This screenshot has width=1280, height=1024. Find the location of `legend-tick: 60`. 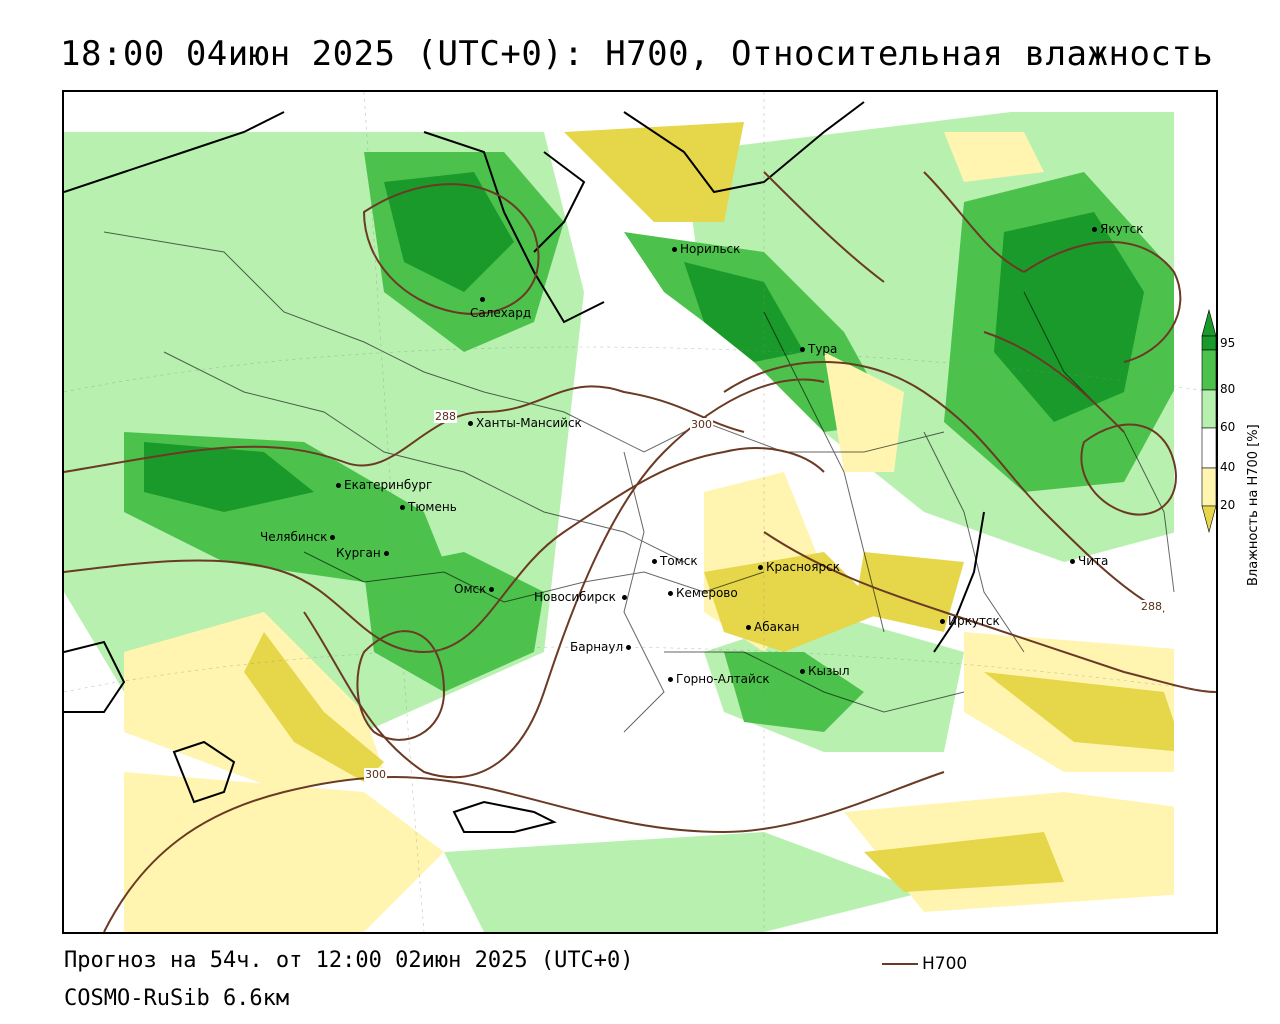

legend-tick: 60 is located at coordinates (1228, 427).